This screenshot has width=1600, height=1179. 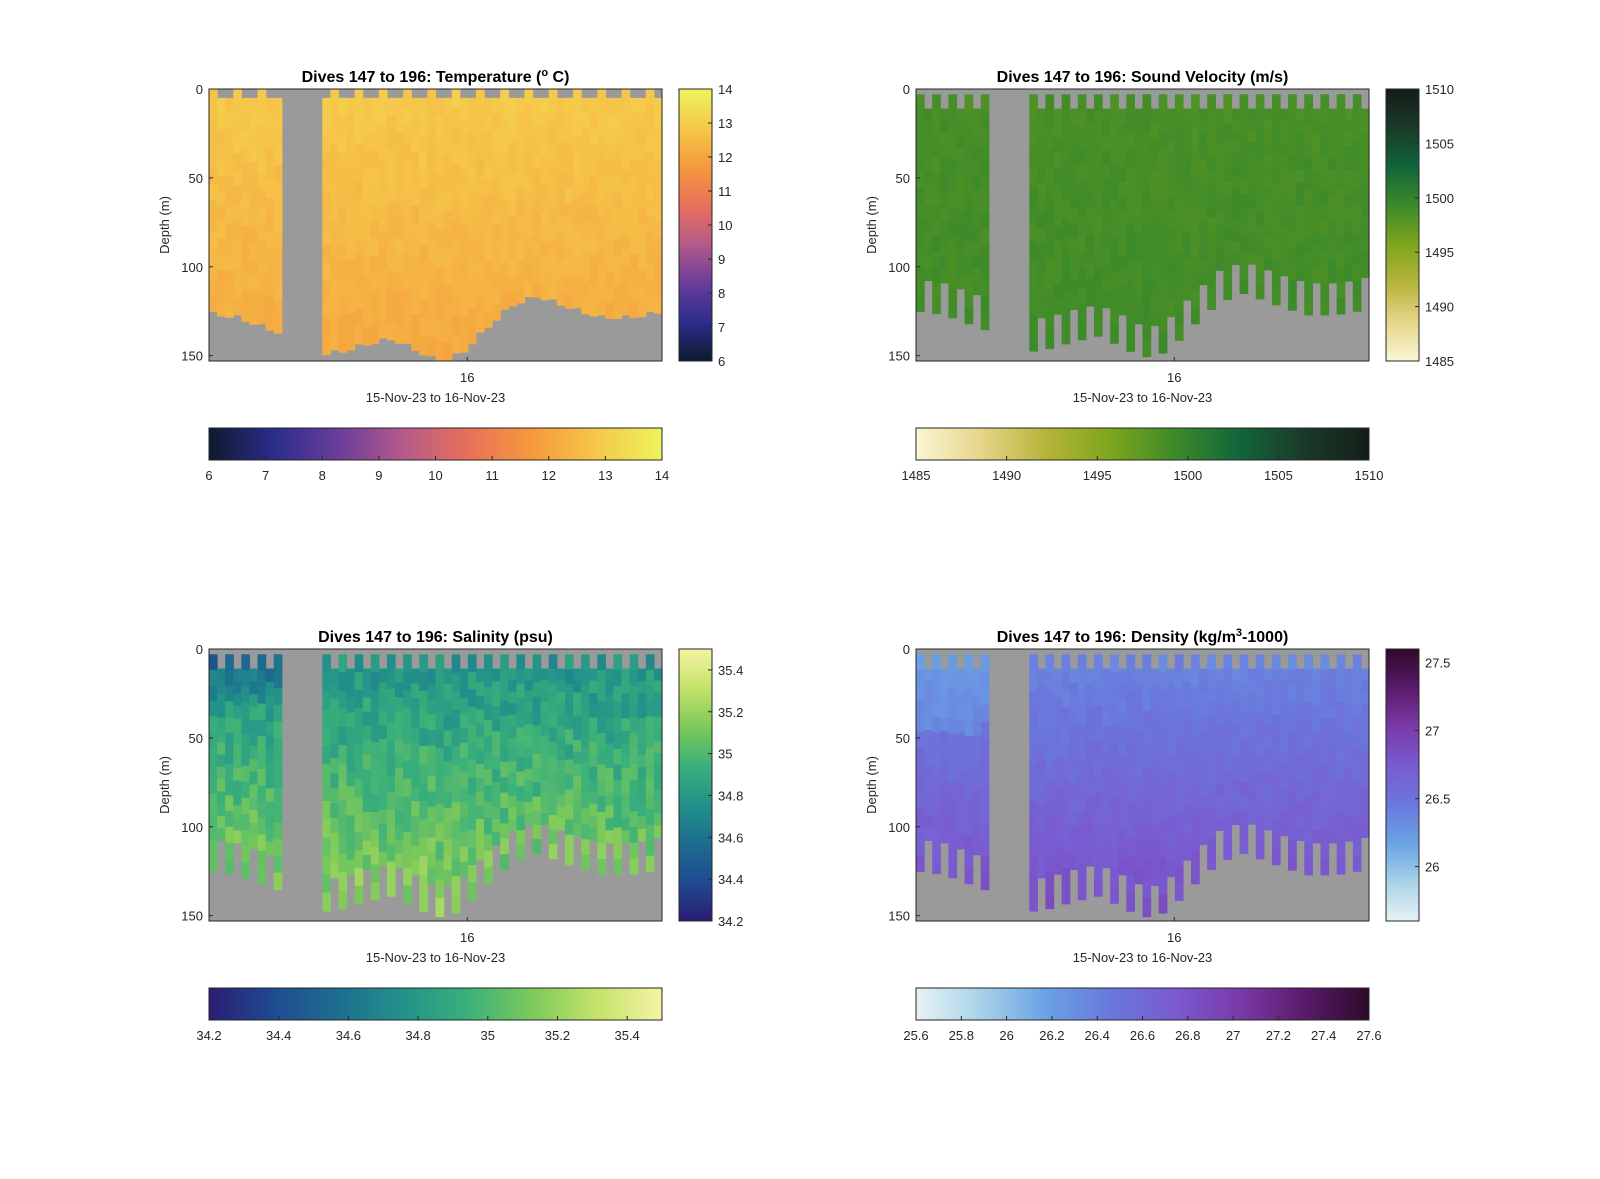 What do you see at coordinates (1439, 361) in the screenshot?
I see `right-colorbar-tick-label: 1485` at bounding box center [1439, 361].